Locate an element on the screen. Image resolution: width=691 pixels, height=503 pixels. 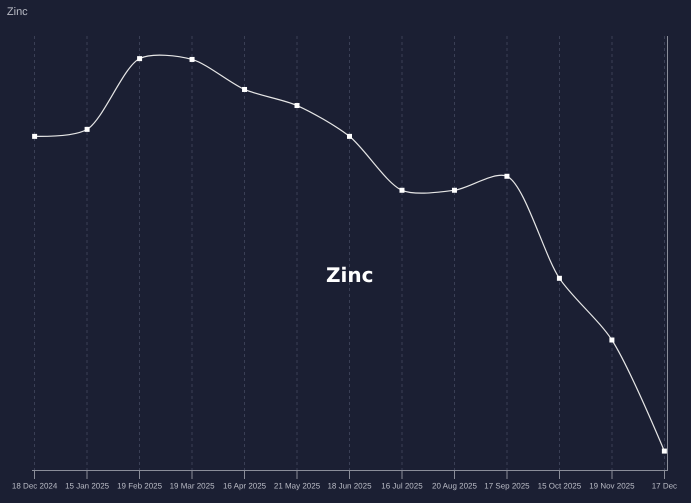
annotation: Zinc is located at coordinates (350, 275).